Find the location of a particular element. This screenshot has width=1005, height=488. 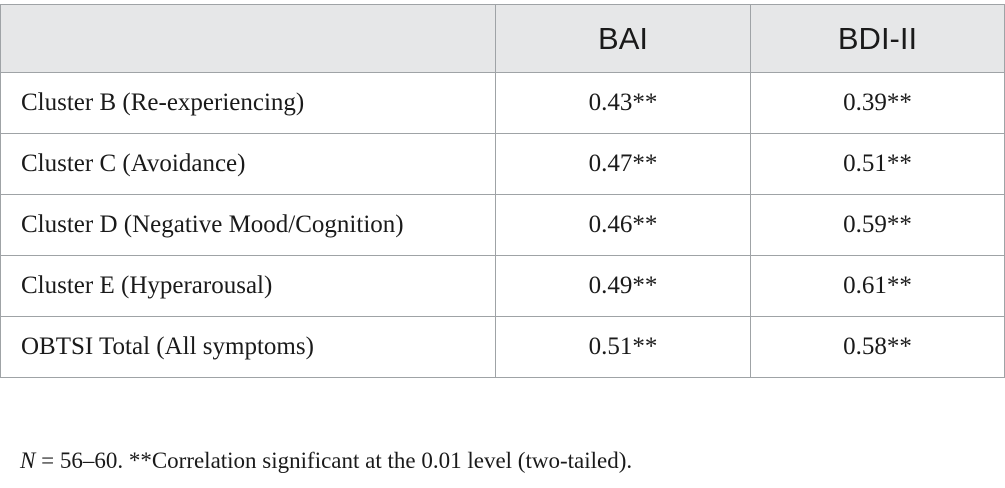

header-empty-cell is located at coordinates (248, 38).